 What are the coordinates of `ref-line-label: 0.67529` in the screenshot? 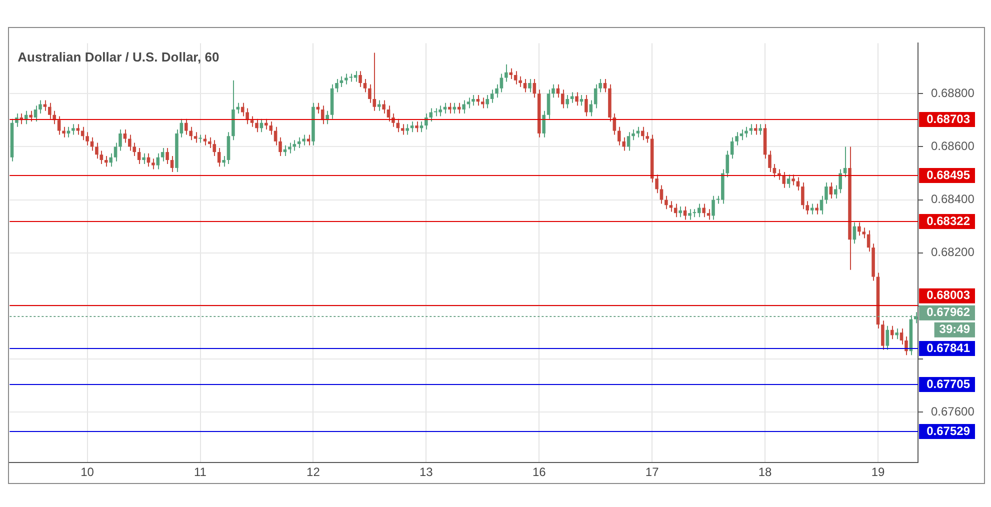 It's located at (948, 431).